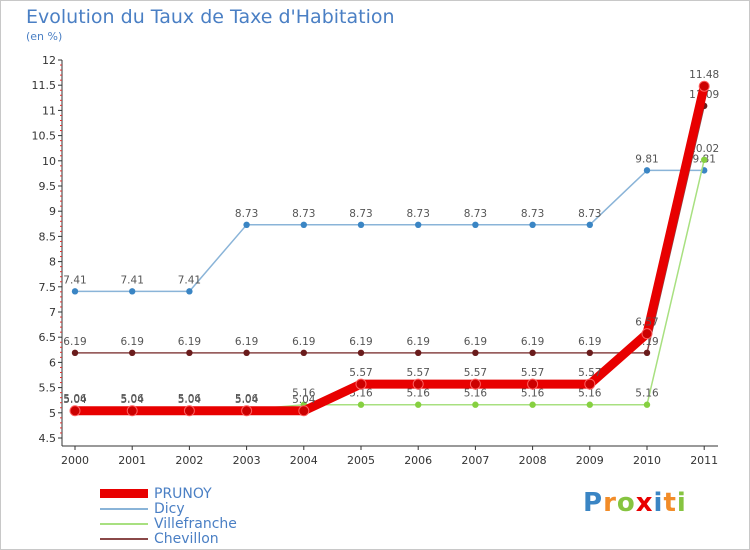 This screenshot has height=550, width=750. I want to click on legend-label-prunoy: PRUNOY, so click(183, 493).